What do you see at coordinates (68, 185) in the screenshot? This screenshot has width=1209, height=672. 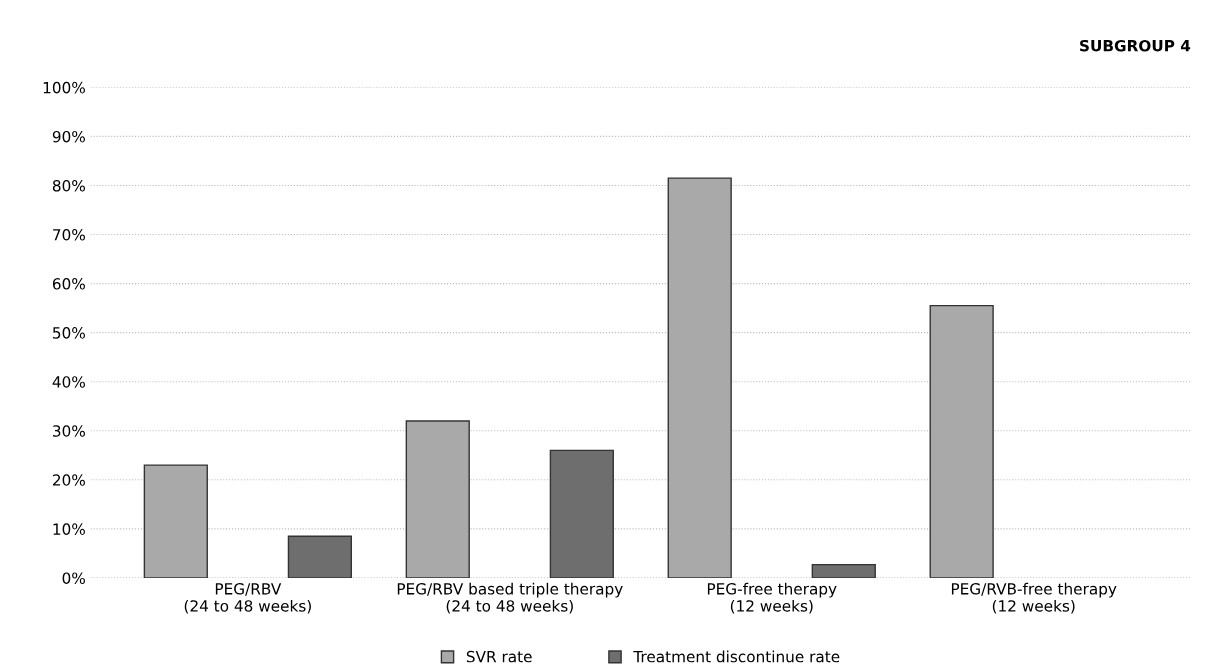 I see `y-tick-label: 80%` at bounding box center [68, 185].